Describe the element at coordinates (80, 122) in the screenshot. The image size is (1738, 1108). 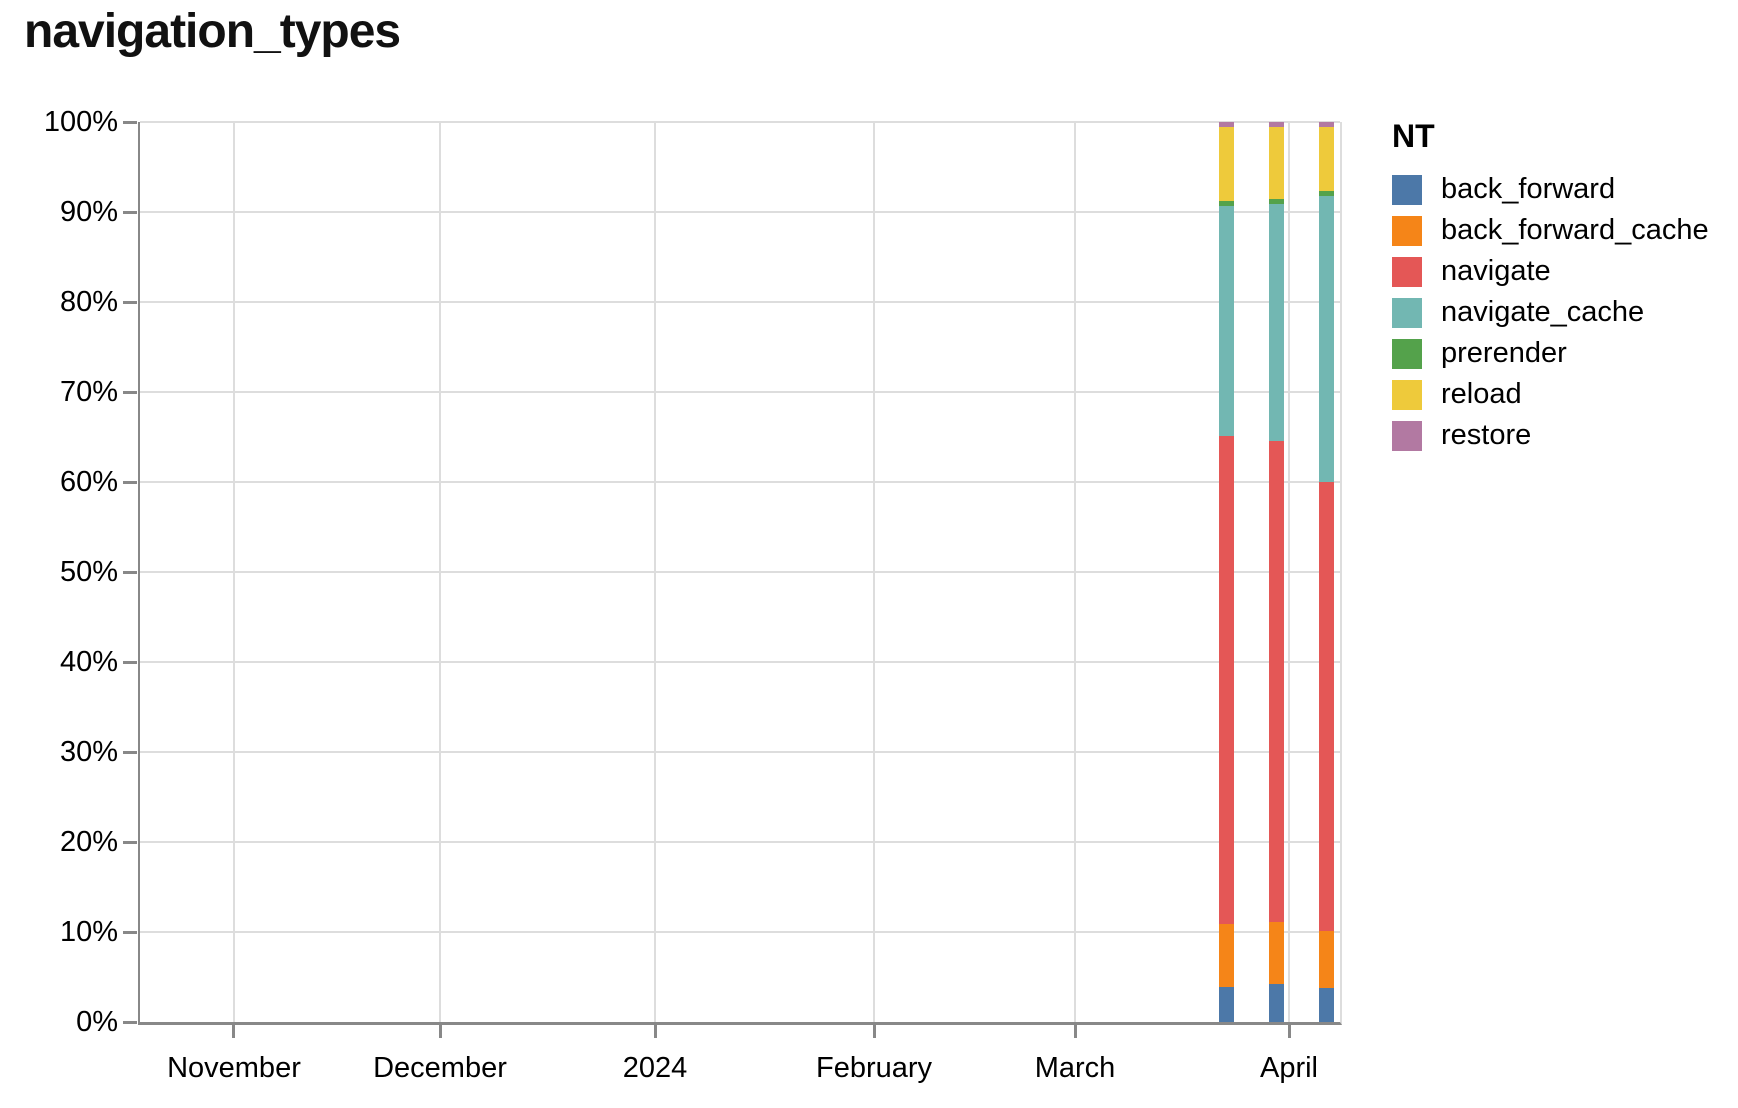
I see `y-axis-label: 100%` at that location.